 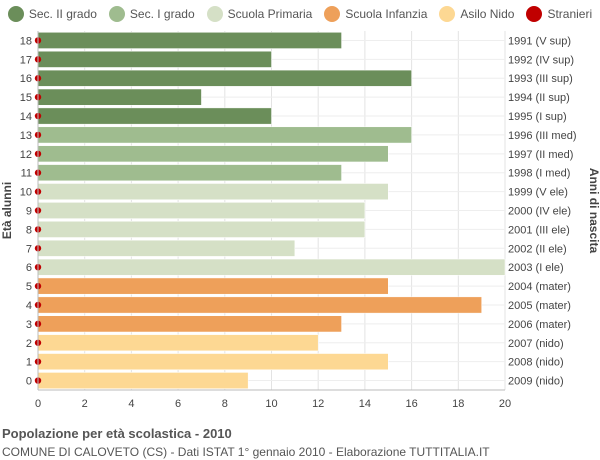 What do you see at coordinates (539, 306) in the screenshot?
I see `birth-year-label: 2005 (mater)` at bounding box center [539, 306].